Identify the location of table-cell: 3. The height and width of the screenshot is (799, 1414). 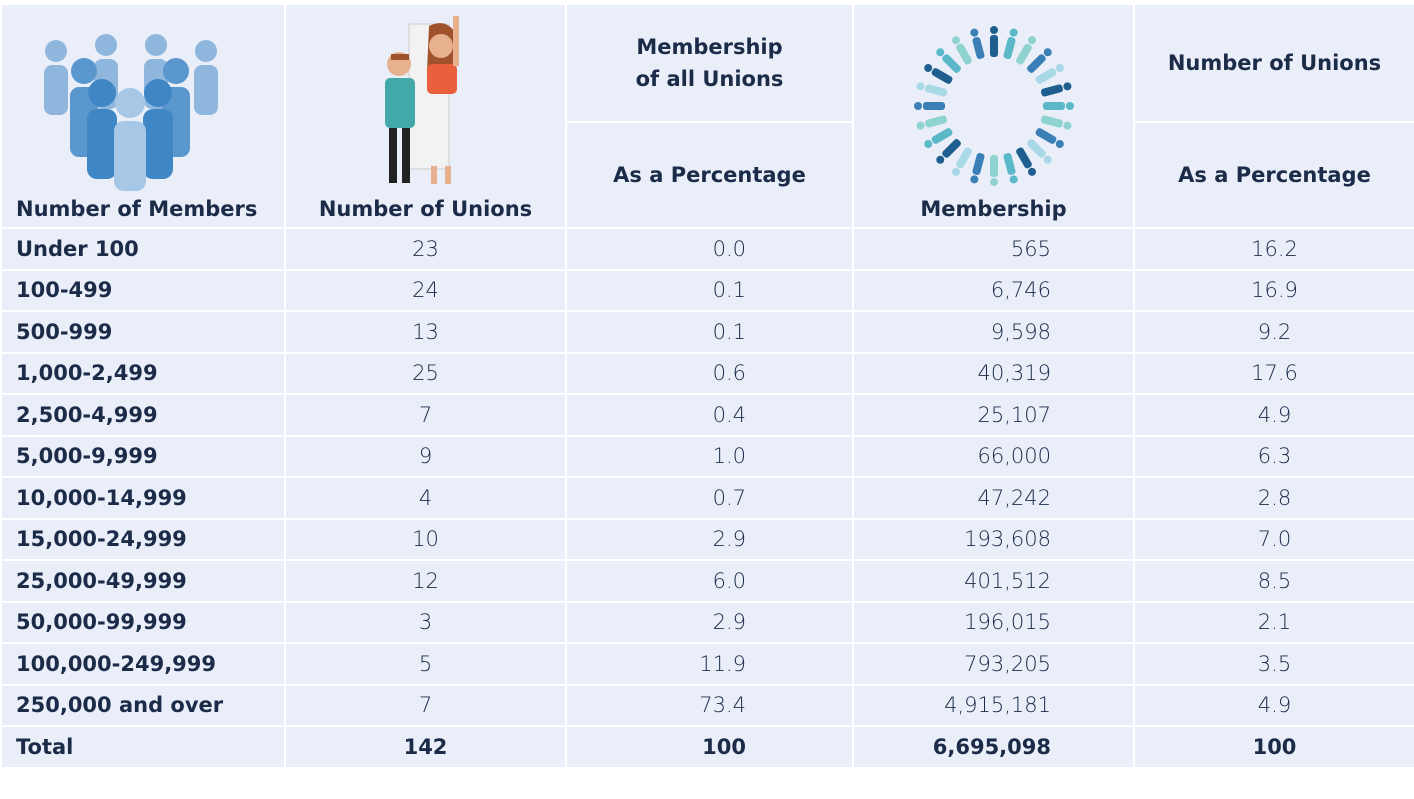
(425, 622).